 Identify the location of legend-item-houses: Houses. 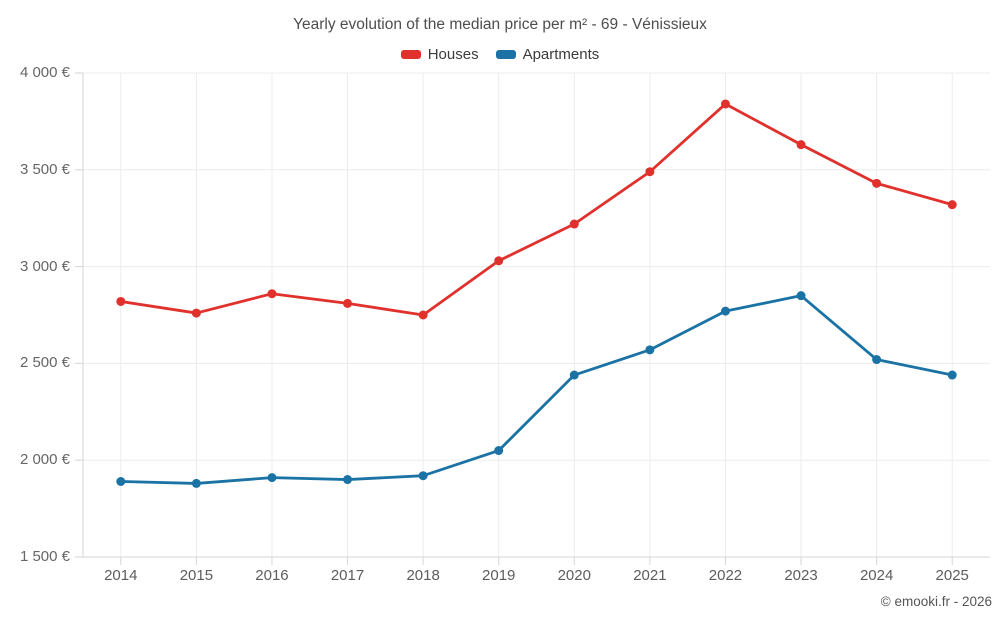
(439, 54).